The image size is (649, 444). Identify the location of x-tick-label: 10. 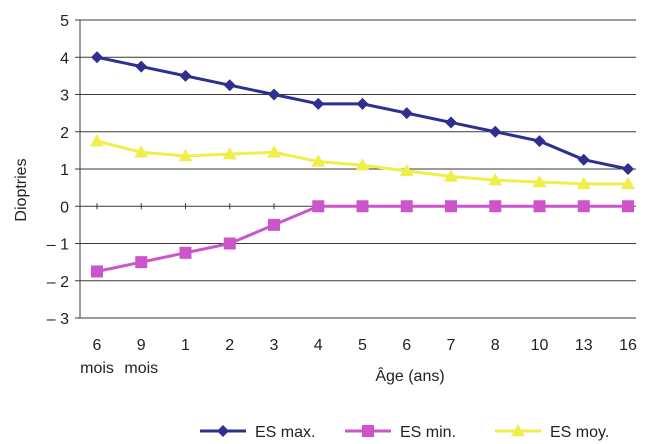
(540, 345).